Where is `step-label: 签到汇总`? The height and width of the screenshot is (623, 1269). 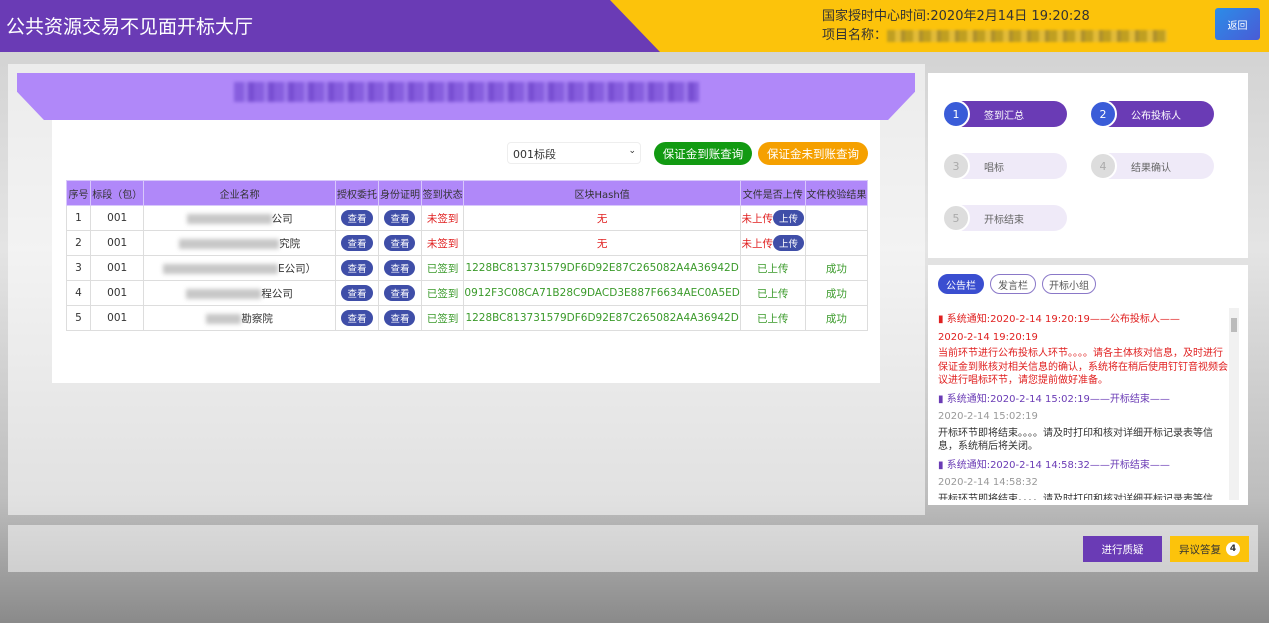
step-label: 签到汇总 is located at coordinates (1004, 116).